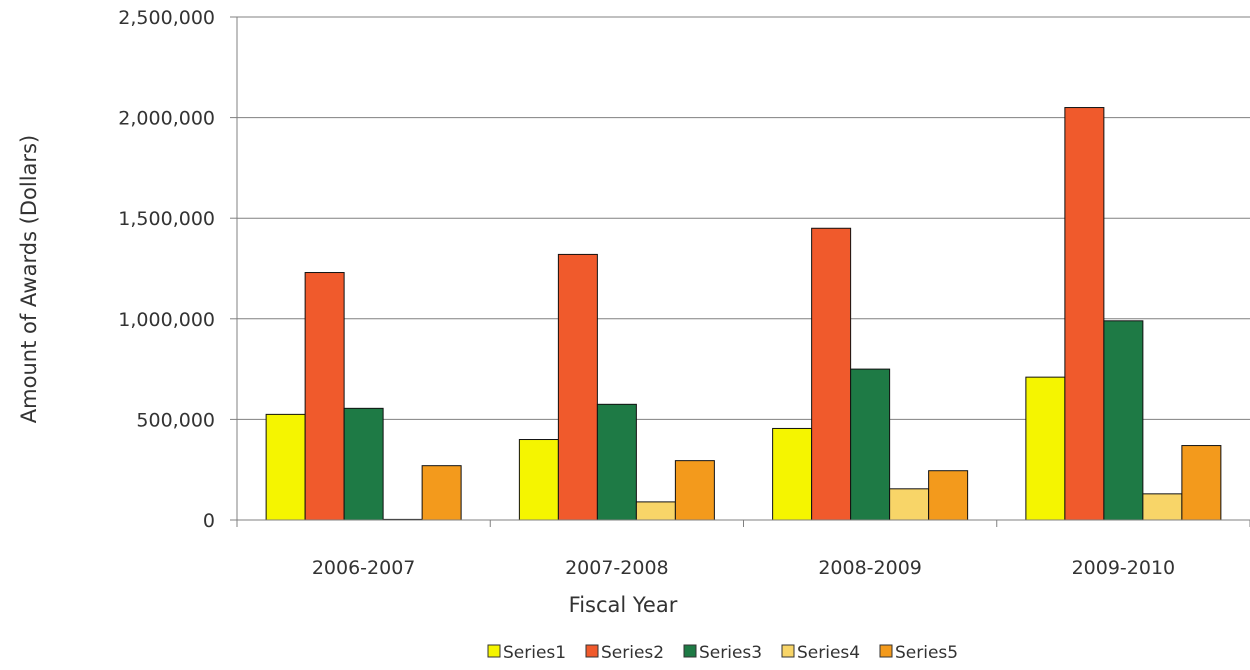  What do you see at coordinates (166, 320) in the screenshot?
I see `y-tick-label: 1,000,000` at bounding box center [166, 320].